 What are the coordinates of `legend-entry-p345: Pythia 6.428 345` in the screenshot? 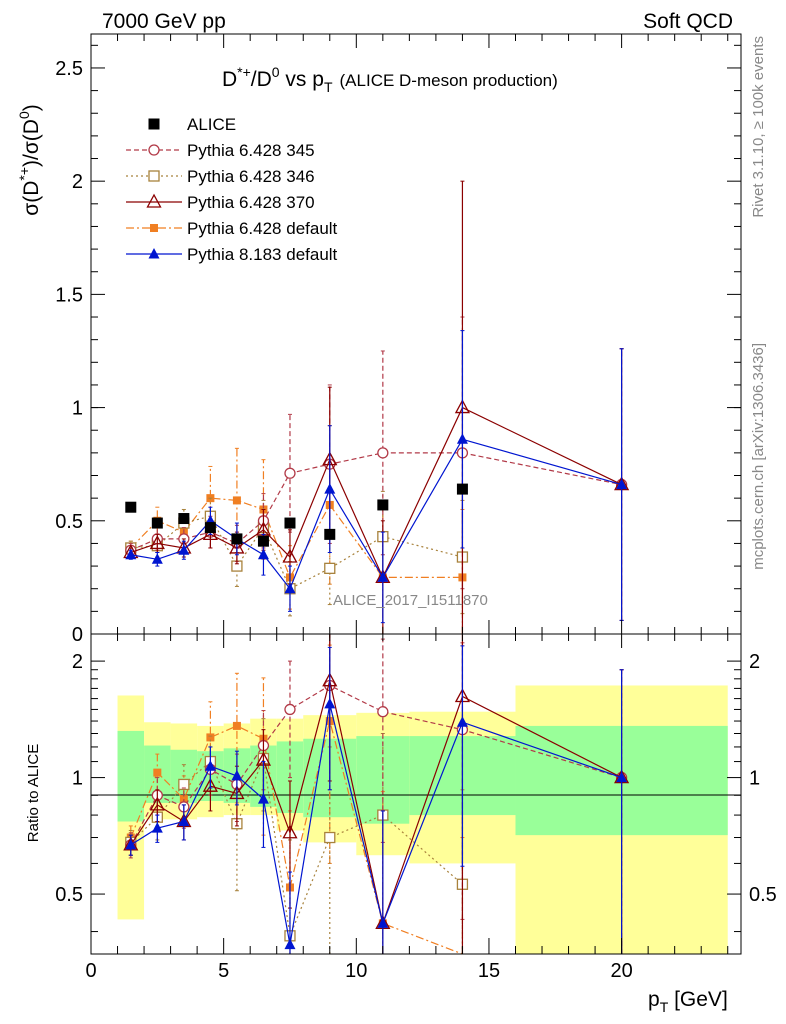 It's located at (220, 150).